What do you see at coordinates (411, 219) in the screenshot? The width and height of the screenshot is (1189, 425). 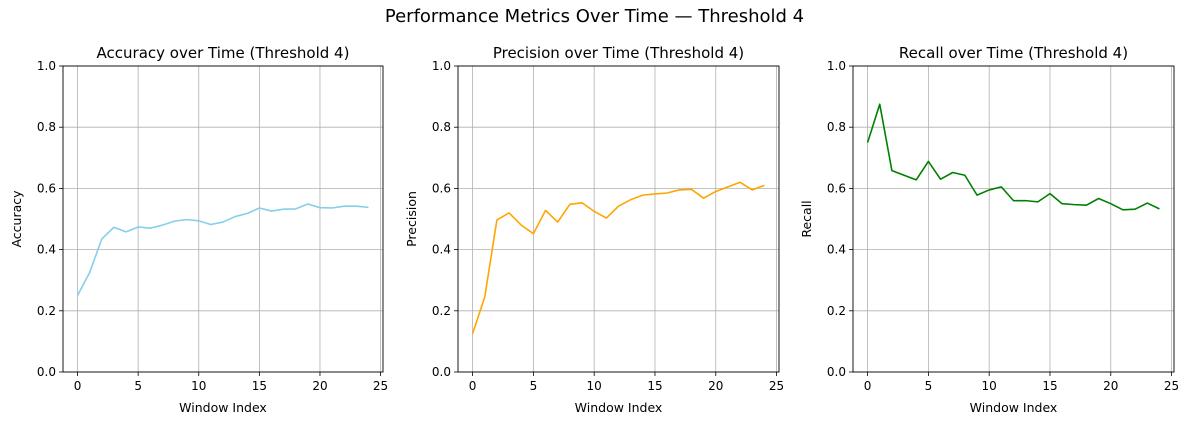 I see `precision-y-axis-label: Precision` at bounding box center [411, 219].